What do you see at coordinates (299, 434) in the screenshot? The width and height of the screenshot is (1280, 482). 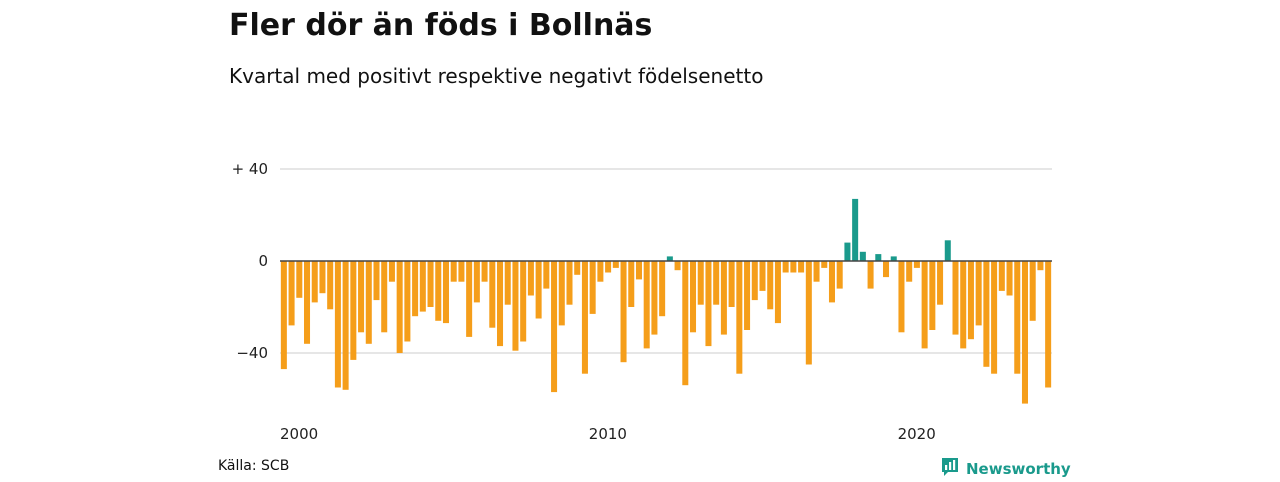 I see `x-tick-label: 2000` at bounding box center [299, 434].